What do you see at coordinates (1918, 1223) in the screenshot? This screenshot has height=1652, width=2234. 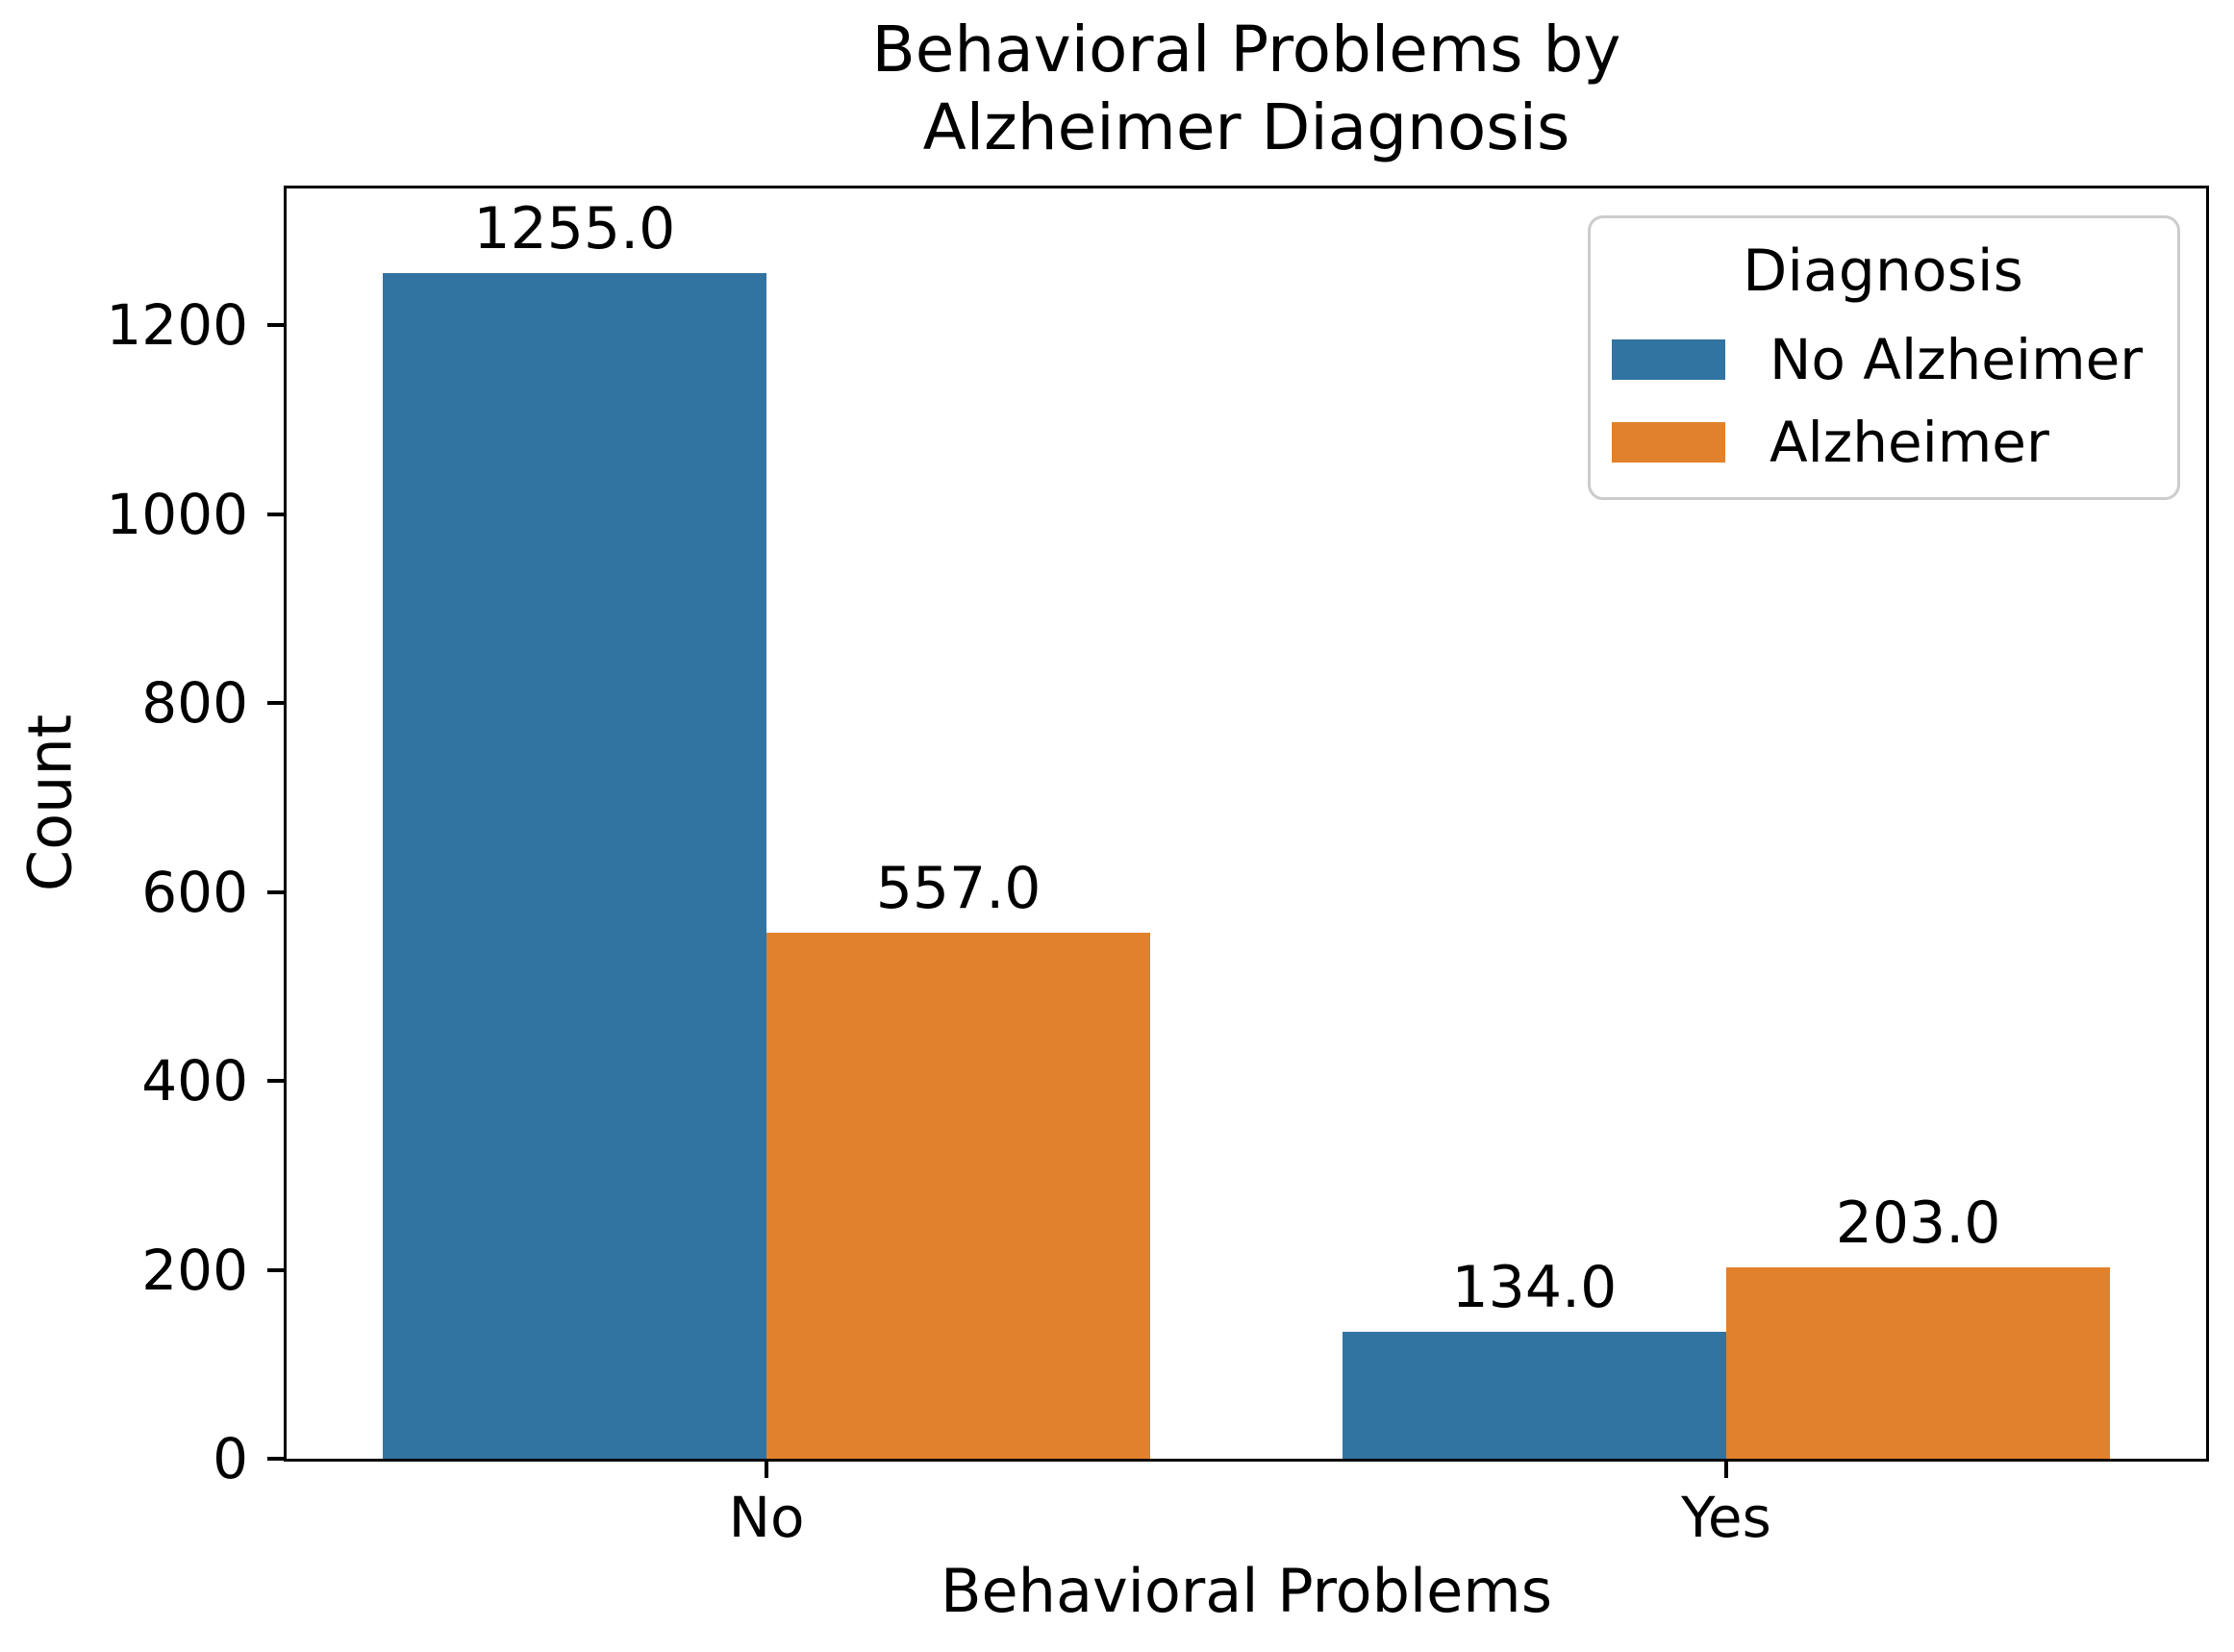 I see `bar-value-label-yes-alzheimer: 203.0` at bounding box center [1918, 1223].